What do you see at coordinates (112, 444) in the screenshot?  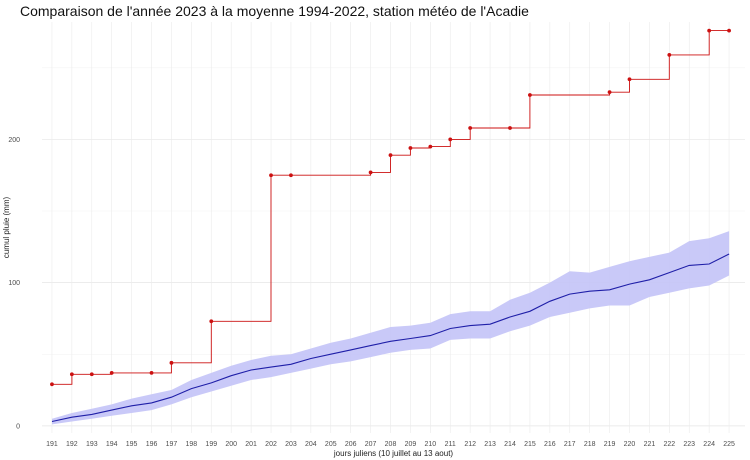 I see `x-tick-label: 194` at bounding box center [112, 444].